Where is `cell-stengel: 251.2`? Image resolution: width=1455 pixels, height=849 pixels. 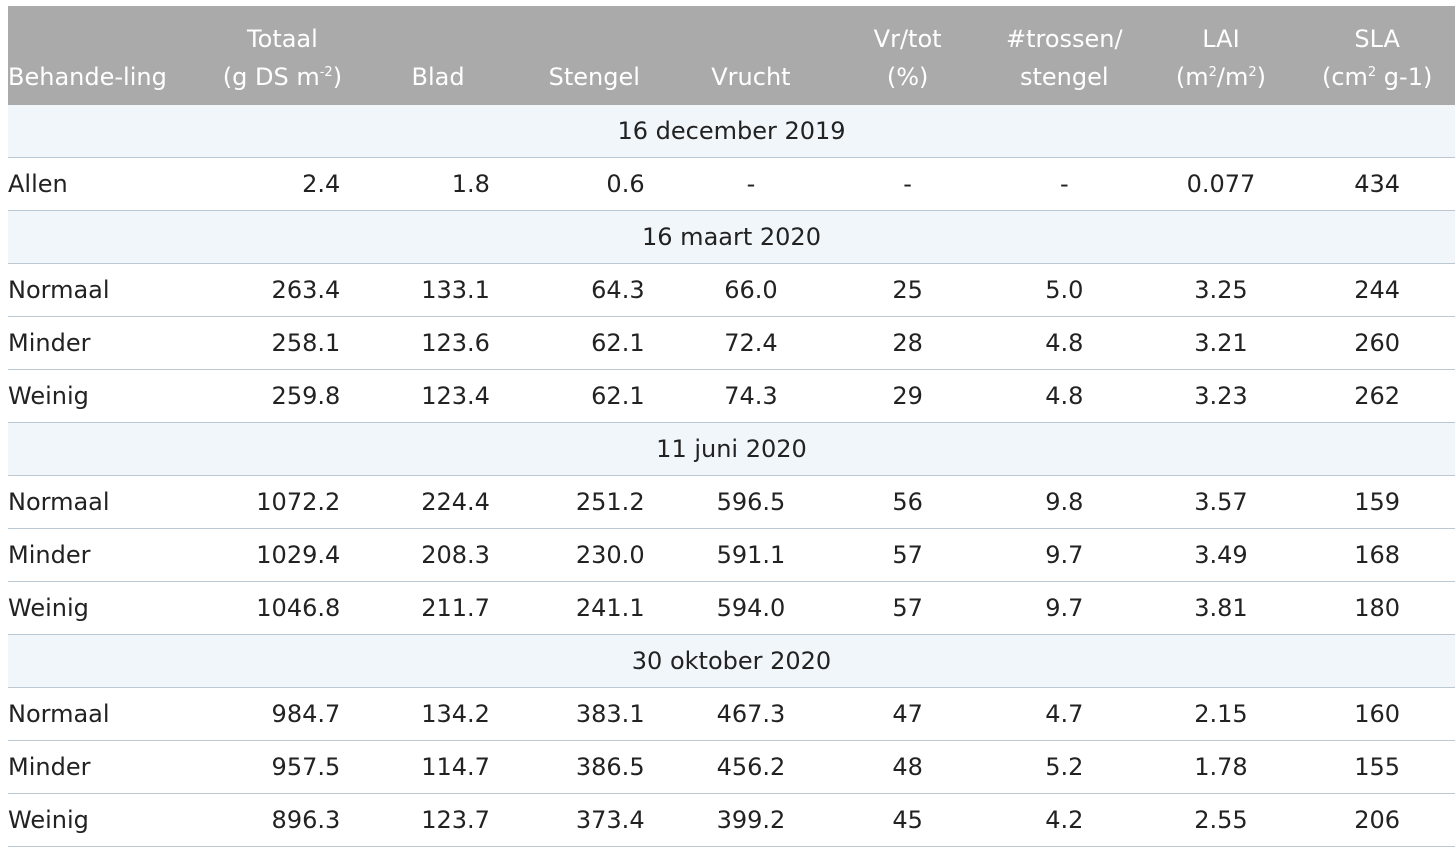
cell-stengel: 251.2 is located at coordinates (594, 502).